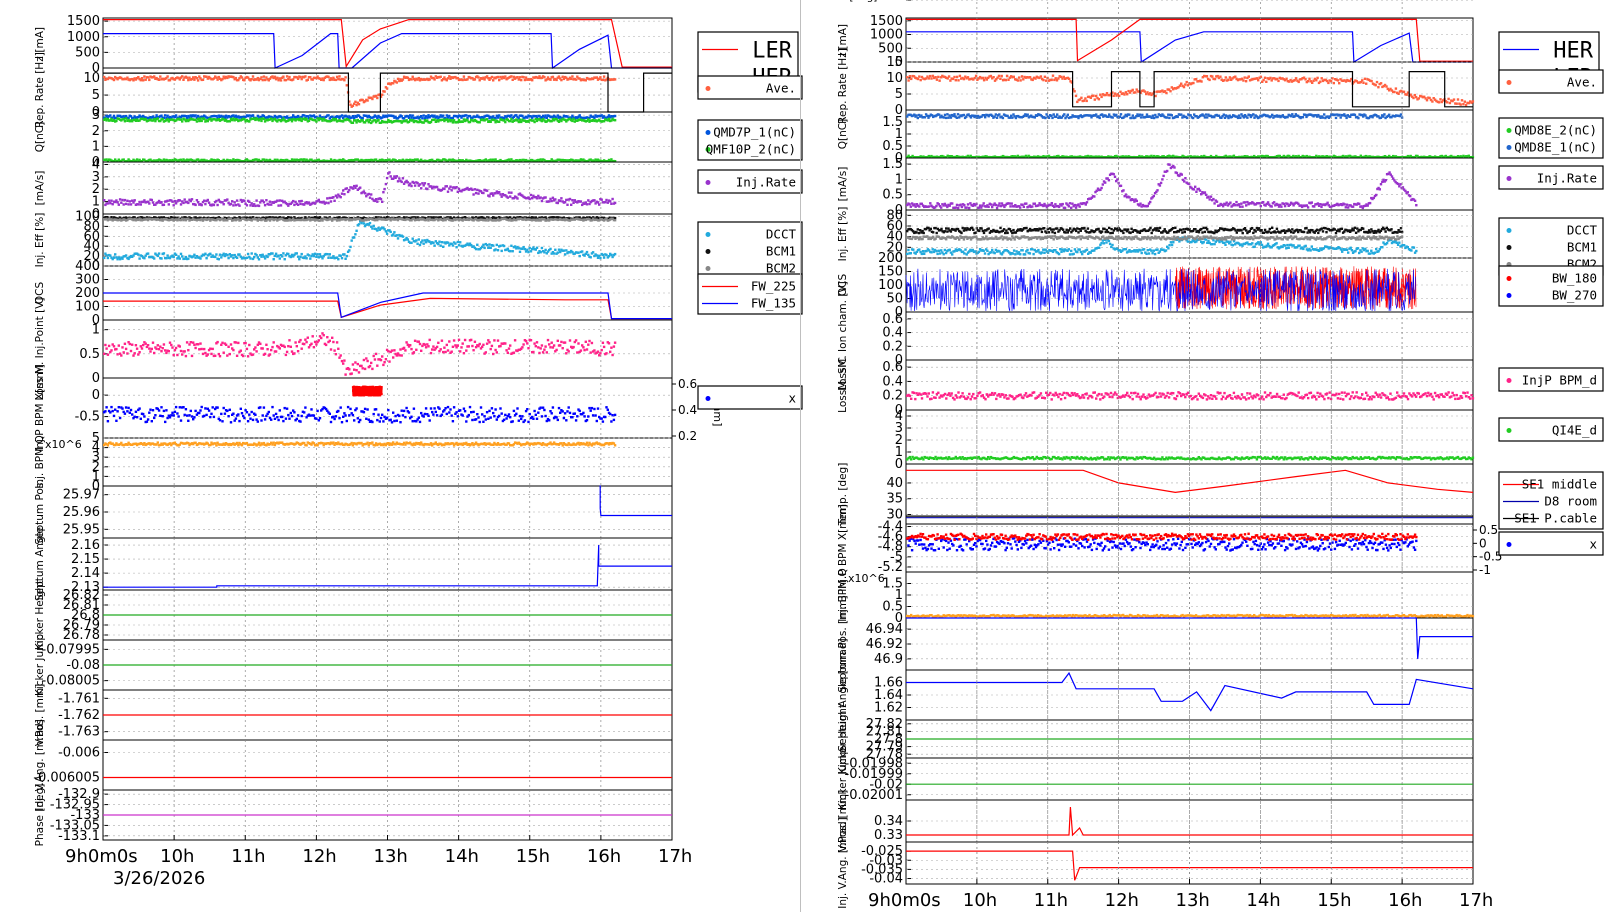 This screenshot has height=912, width=1606. What do you see at coordinates (781, 88) in the screenshot?
I see `legend-entry: Ave.` at bounding box center [781, 88].